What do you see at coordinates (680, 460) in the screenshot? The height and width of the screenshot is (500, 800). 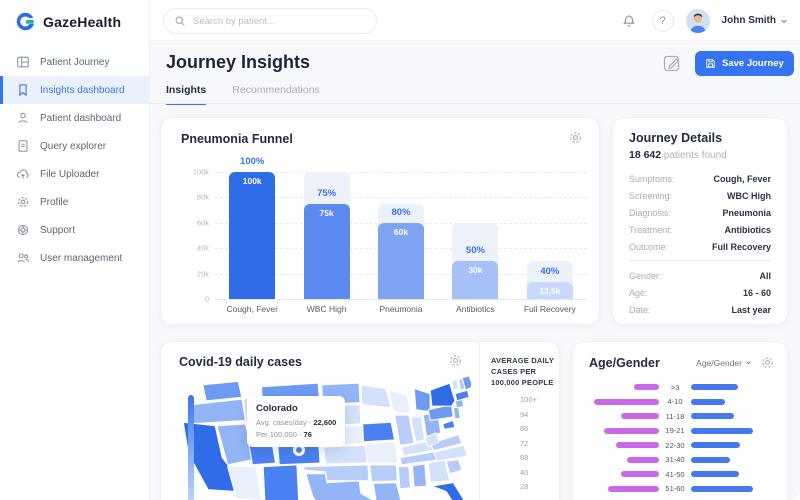 I see `age-row-31-40: 31-40` at bounding box center [680, 460].